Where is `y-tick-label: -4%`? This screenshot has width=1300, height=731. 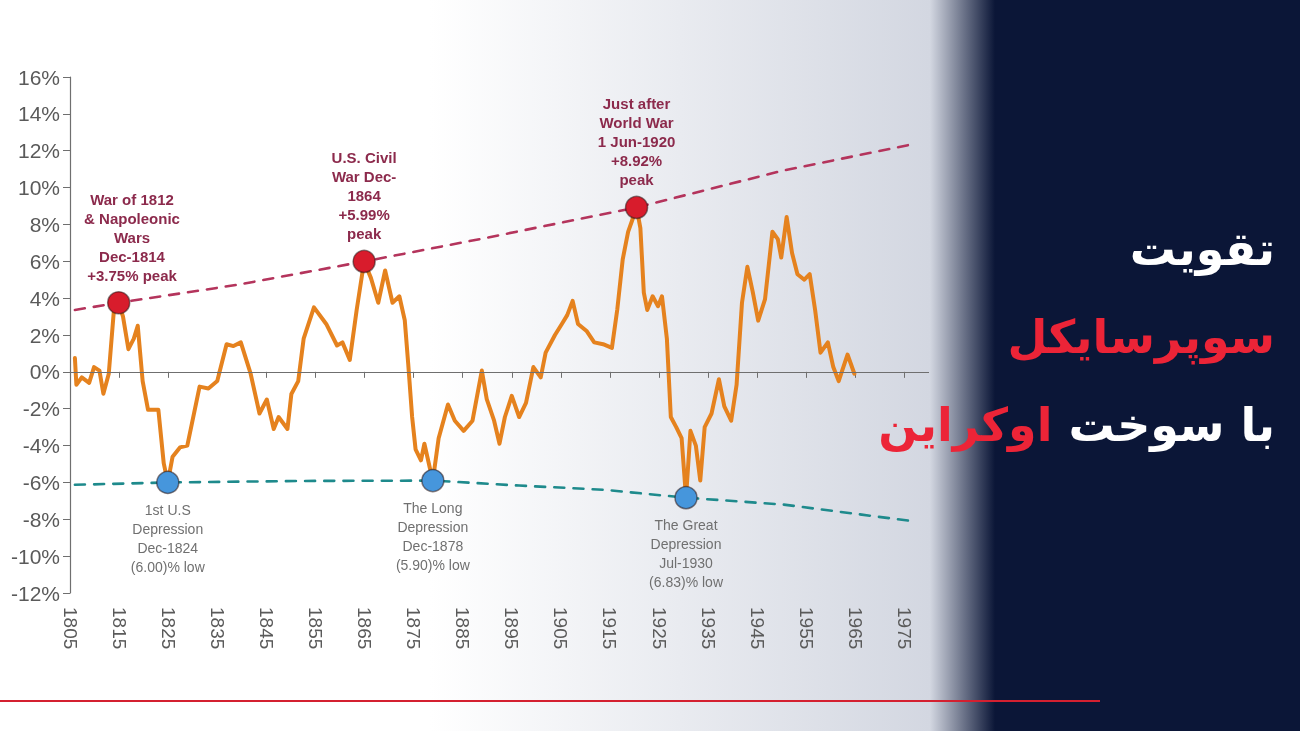
y-tick-label: -4% is located at coordinates (41, 446).